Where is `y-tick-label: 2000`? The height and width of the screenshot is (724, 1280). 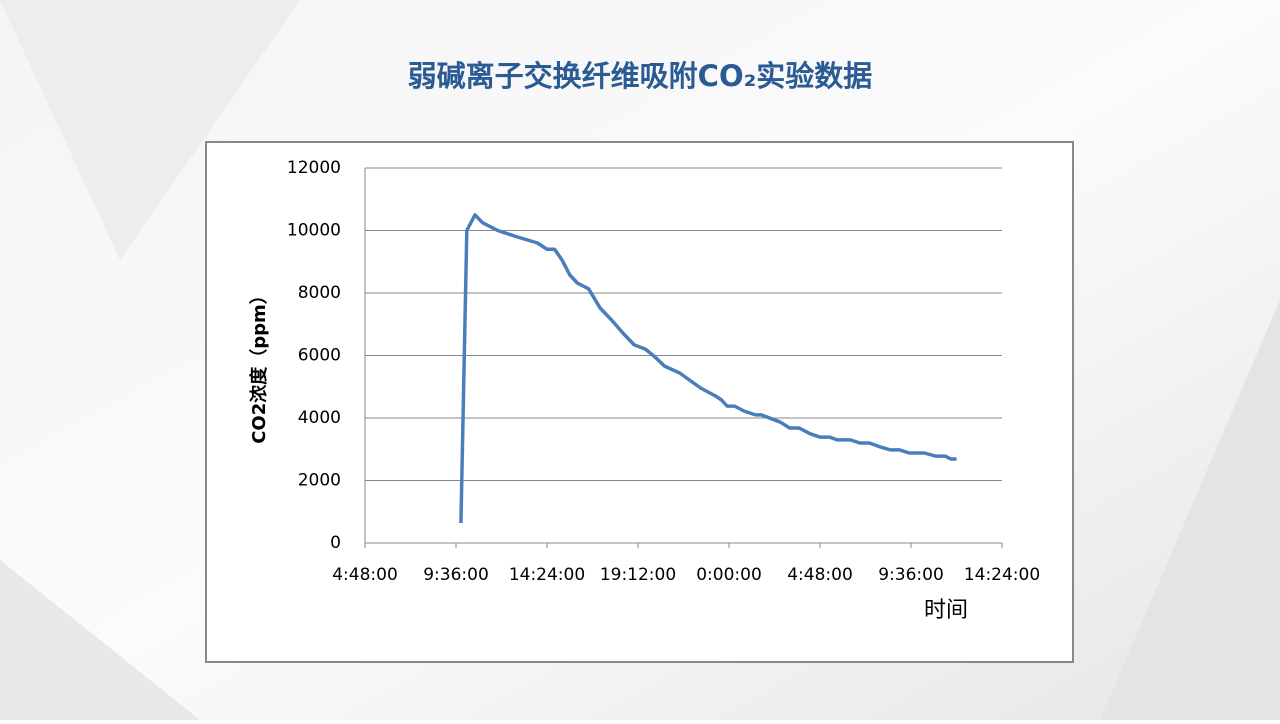 y-tick-label: 2000 is located at coordinates (319, 481).